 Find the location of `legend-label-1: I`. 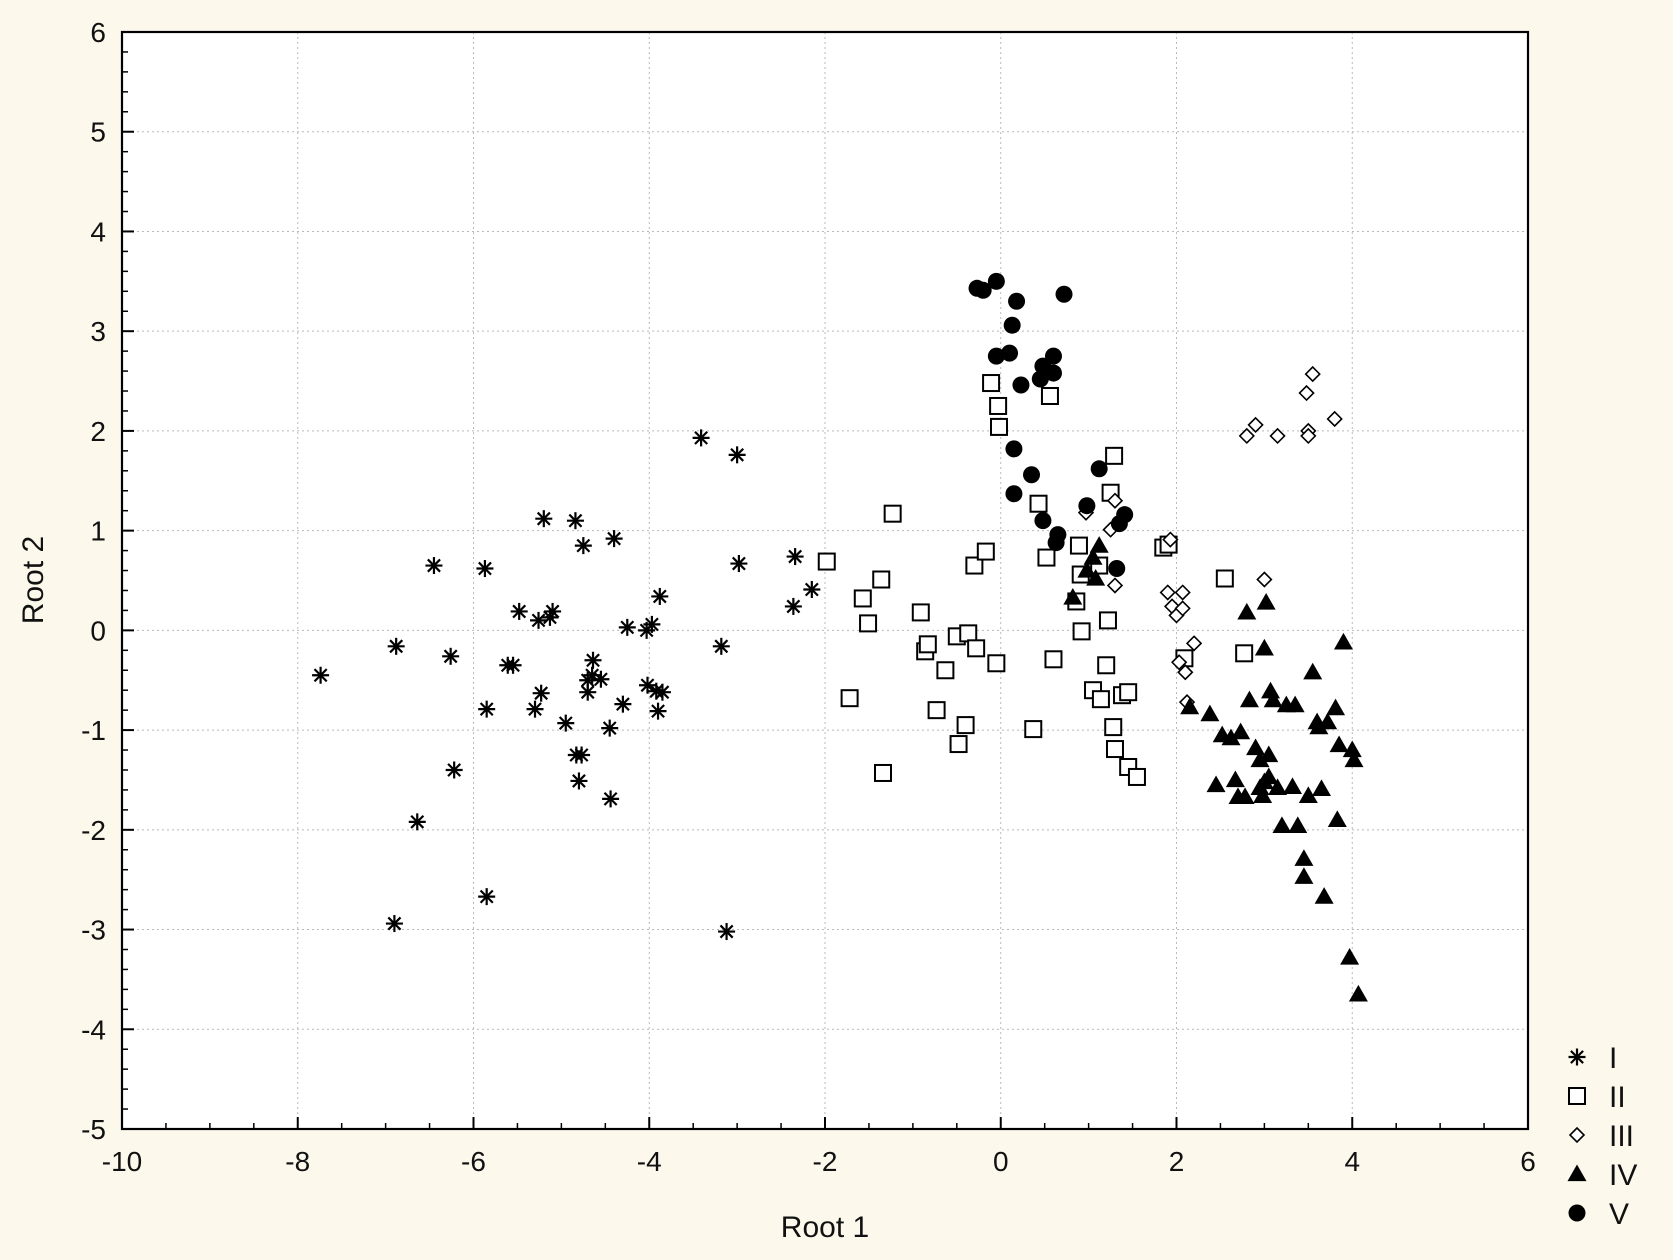

legend-label-1: I is located at coordinates (1613, 1058).